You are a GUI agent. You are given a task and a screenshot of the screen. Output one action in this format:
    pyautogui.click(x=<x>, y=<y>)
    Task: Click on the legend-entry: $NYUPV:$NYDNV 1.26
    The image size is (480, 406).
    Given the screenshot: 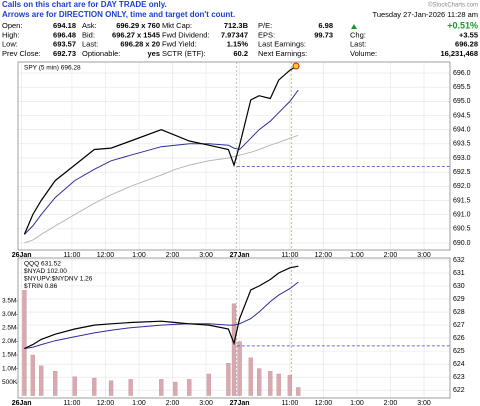 What is the action you would take?
    pyautogui.click(x=58, y=279)
    